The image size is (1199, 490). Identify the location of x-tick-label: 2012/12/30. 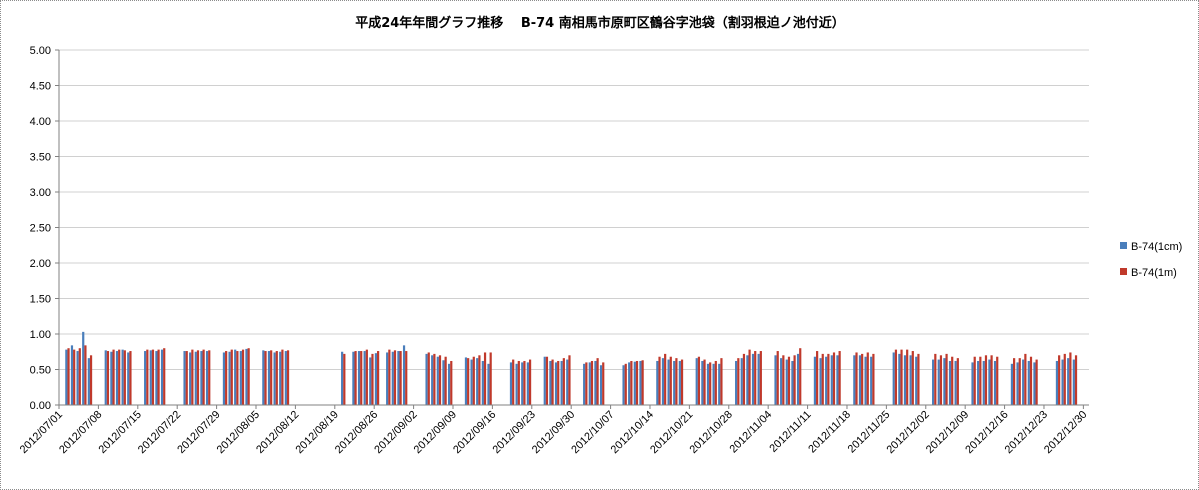
(1065, 432).